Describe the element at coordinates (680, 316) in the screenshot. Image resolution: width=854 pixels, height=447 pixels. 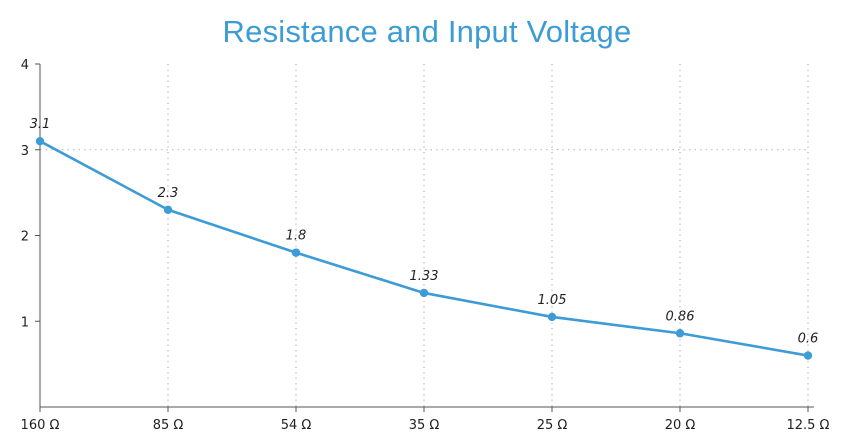
I see `data-label: 0.86` at that location.